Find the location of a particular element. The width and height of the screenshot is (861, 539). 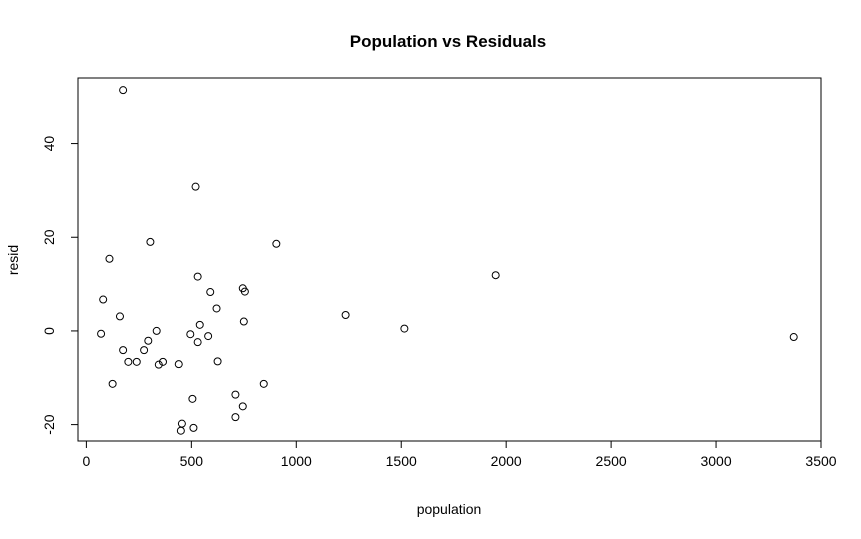

x-axis: 0 500 1000 1500 2000 2500 3000 3500 is located at coordinates (459, 454).